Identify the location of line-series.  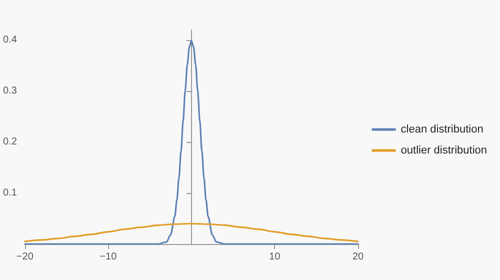
(191, 232).